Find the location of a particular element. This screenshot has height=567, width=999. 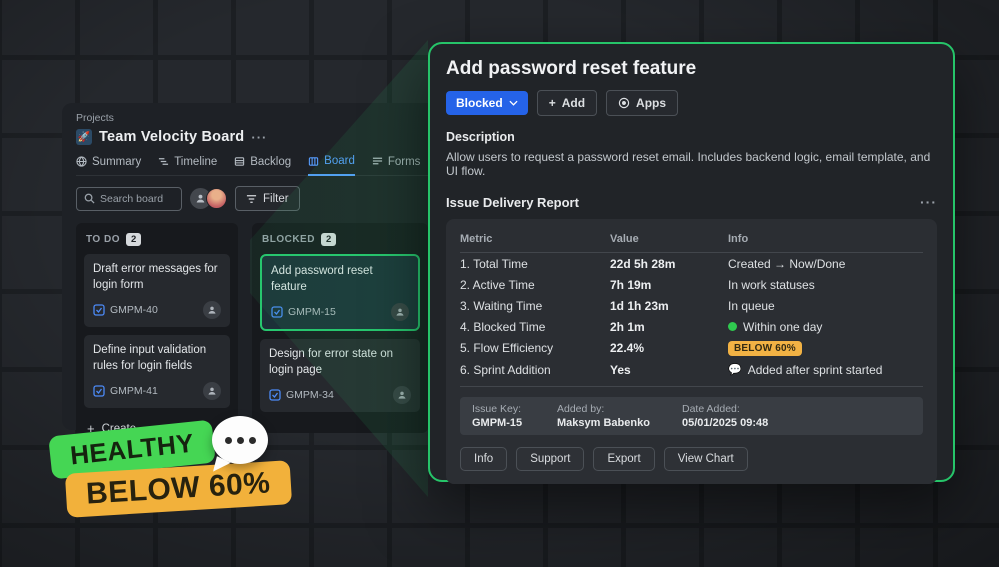

added-by-label: Added by: is located at coordinates (581, 408).